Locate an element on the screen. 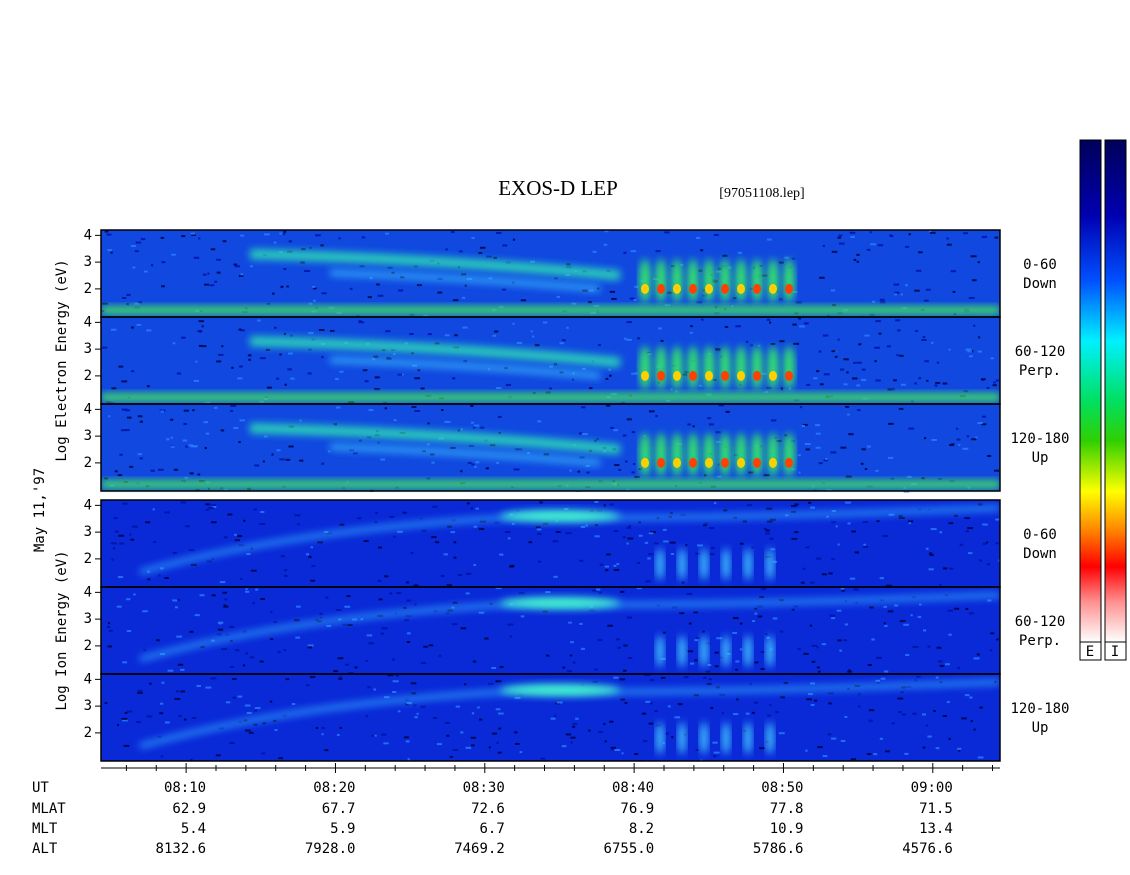 Image resolution: width=1130 pixels, height=875 pixels. panel-direction: Perp. is located at coordinates (1040, 641).